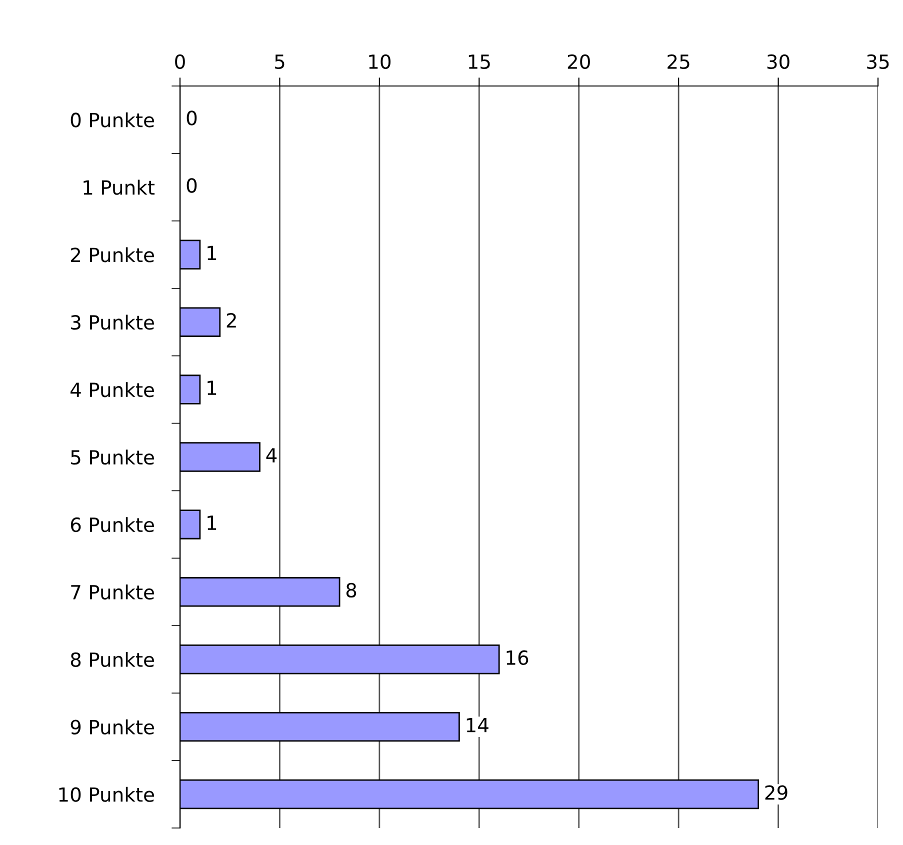  I want to click on y-tick-label: 8 Punkte, so click(112, 660).